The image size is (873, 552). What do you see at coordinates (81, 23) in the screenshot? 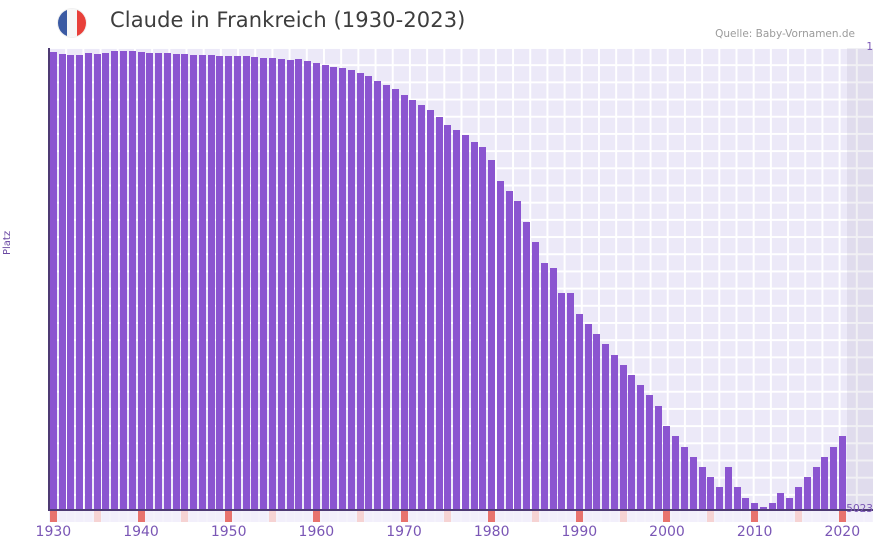
I see `flag-band-red` at bounding box center [81, 23].